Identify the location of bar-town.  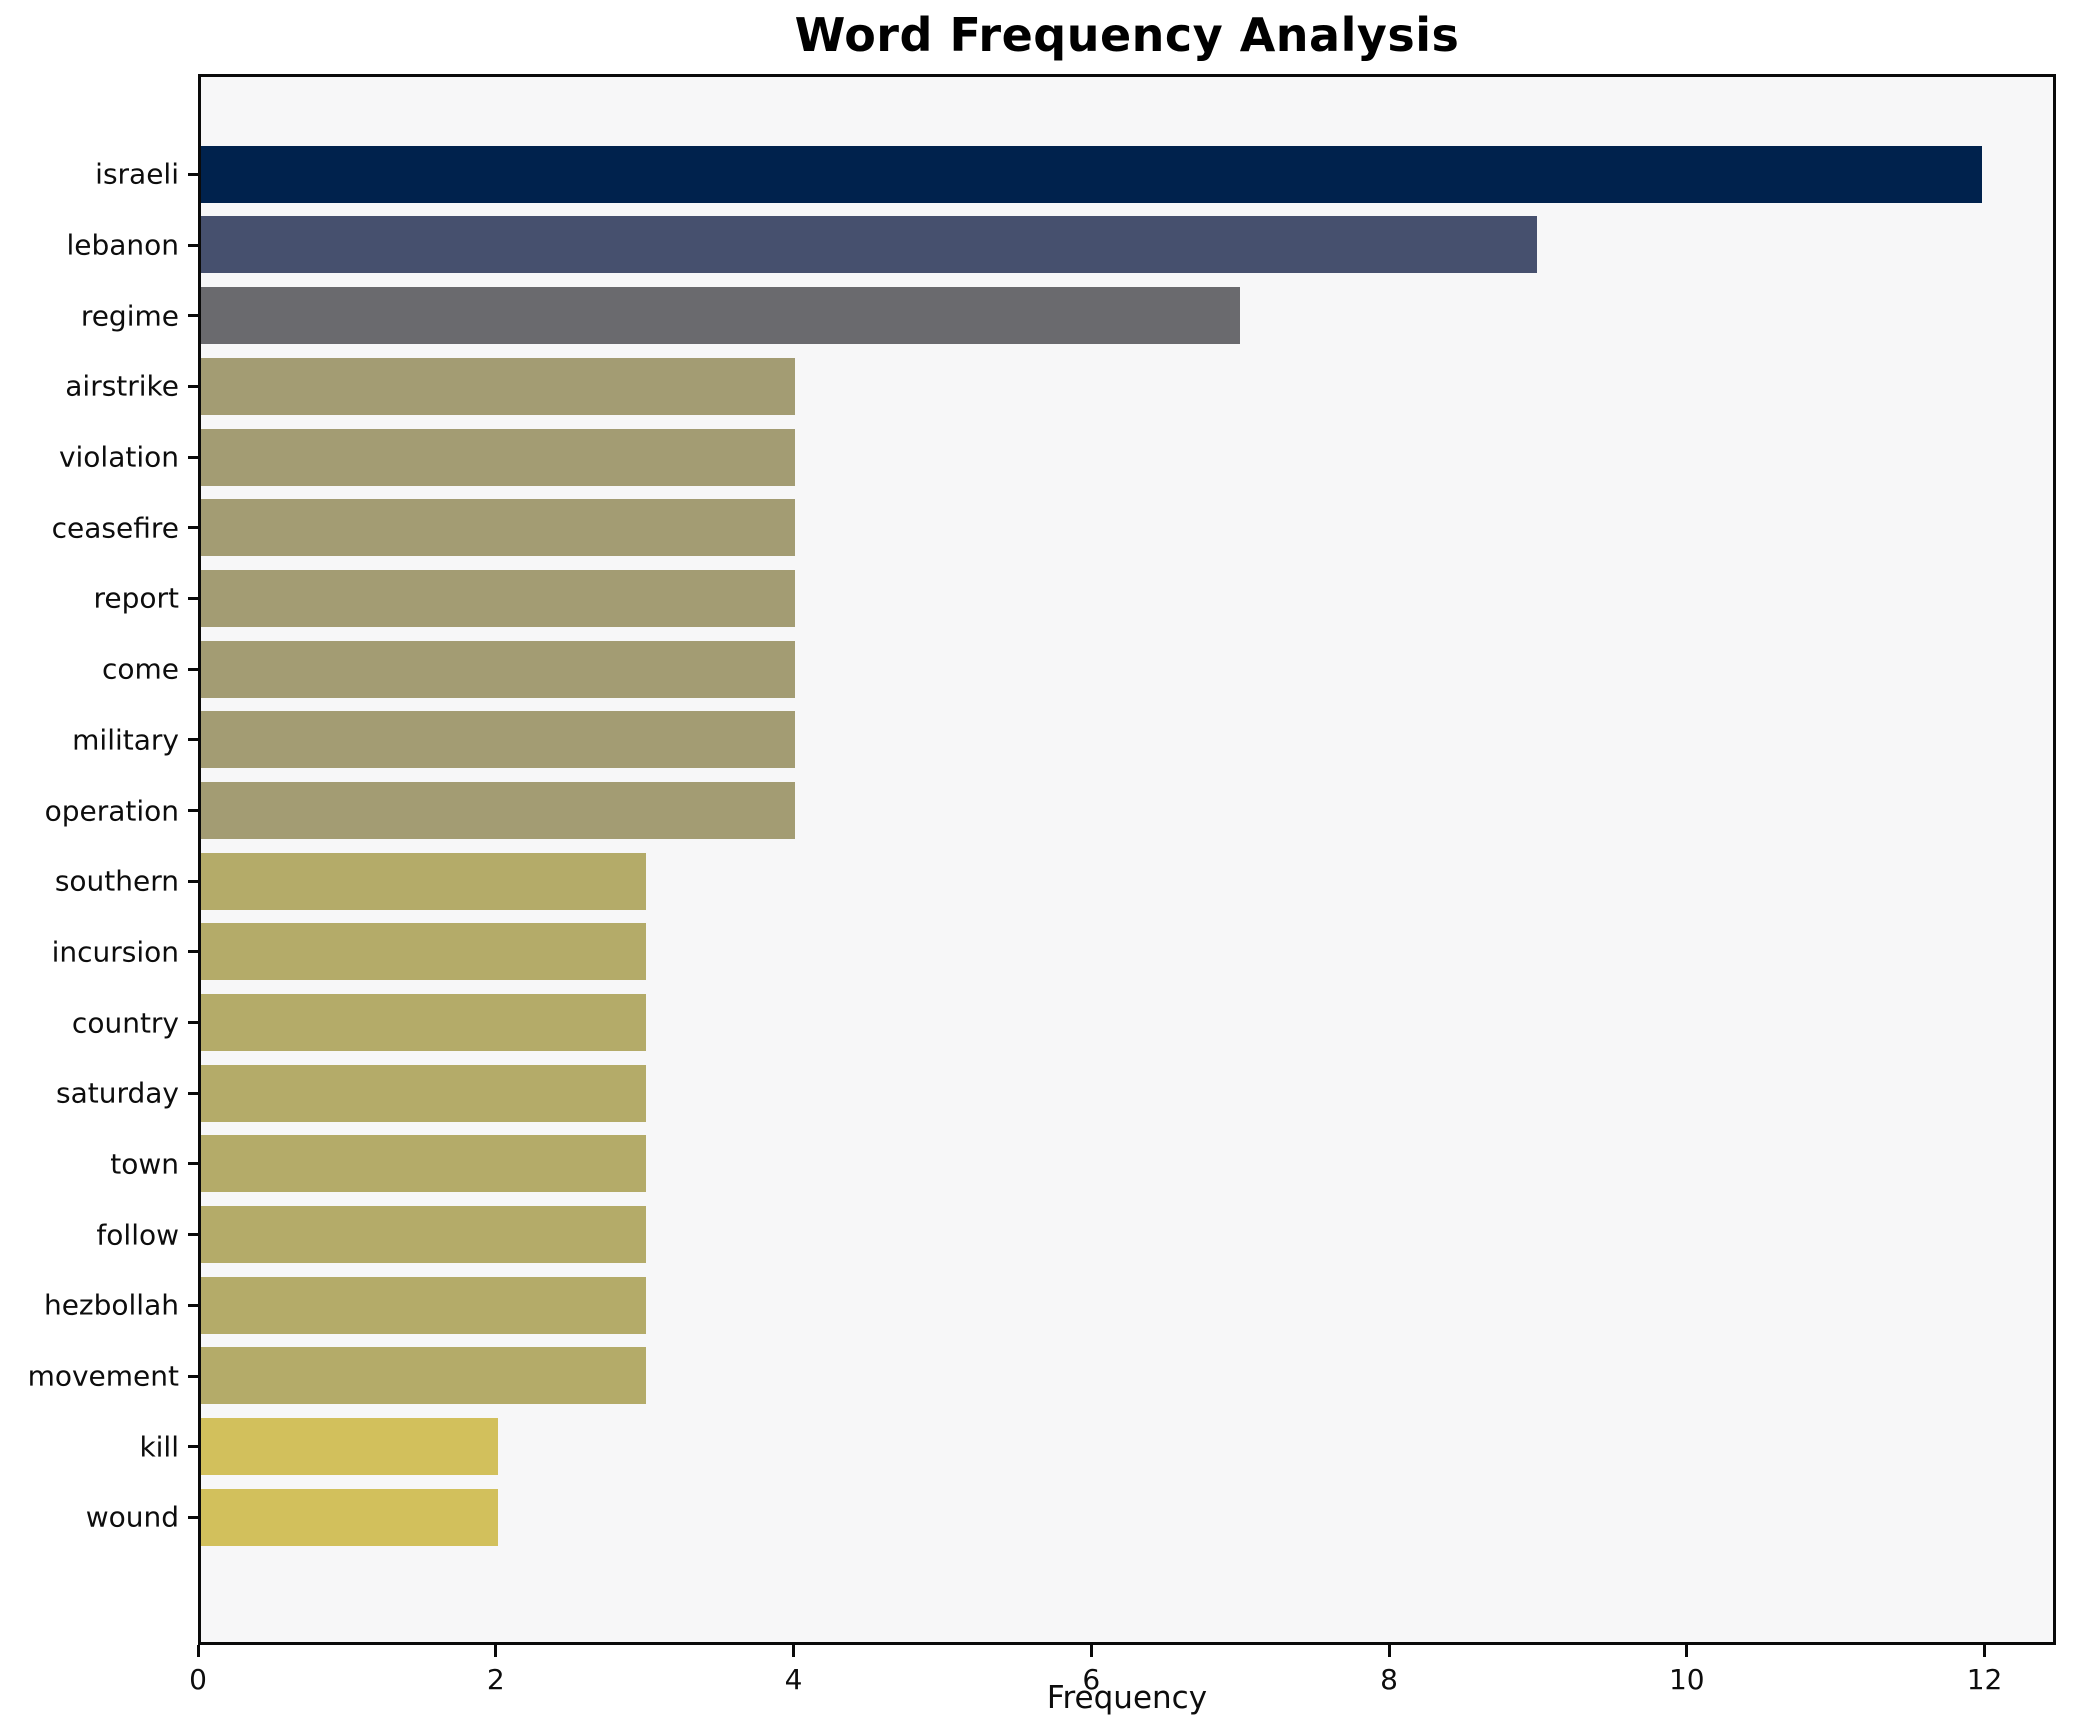
(424, 1164).